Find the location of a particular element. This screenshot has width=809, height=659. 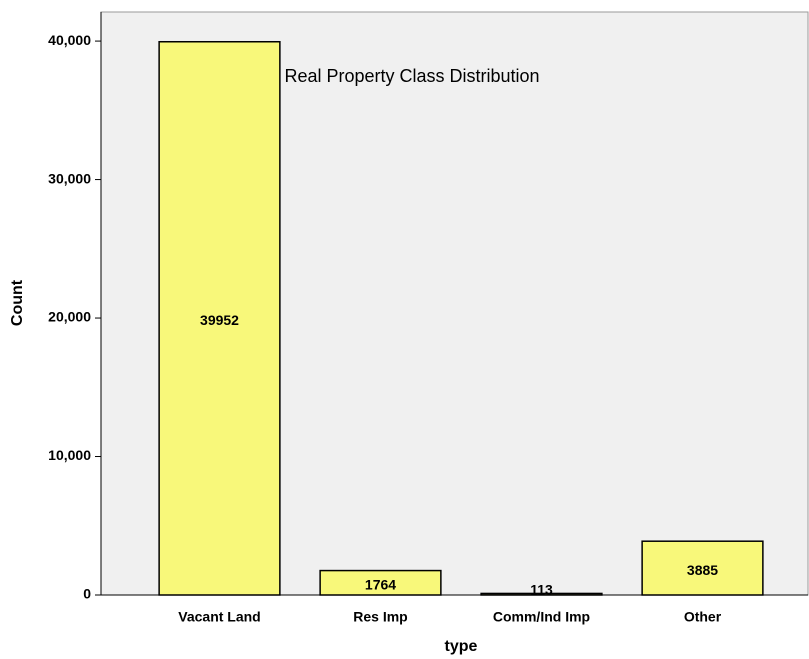

y-tick-label: 40,000 is located at coordinates (69, 40).